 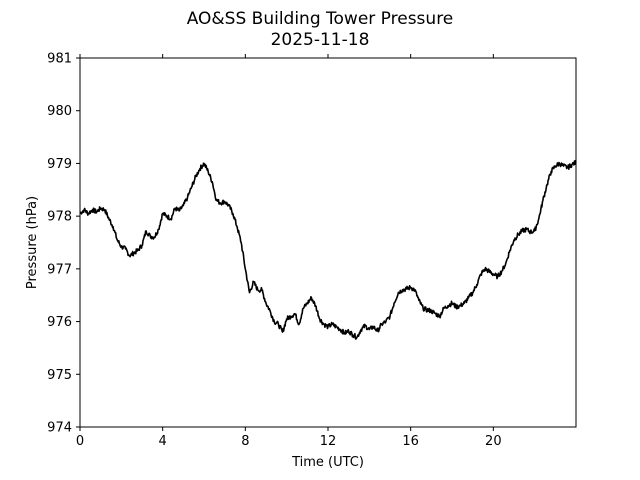 I want to click on y-tick-label: 977, so click(x=59, y=269).